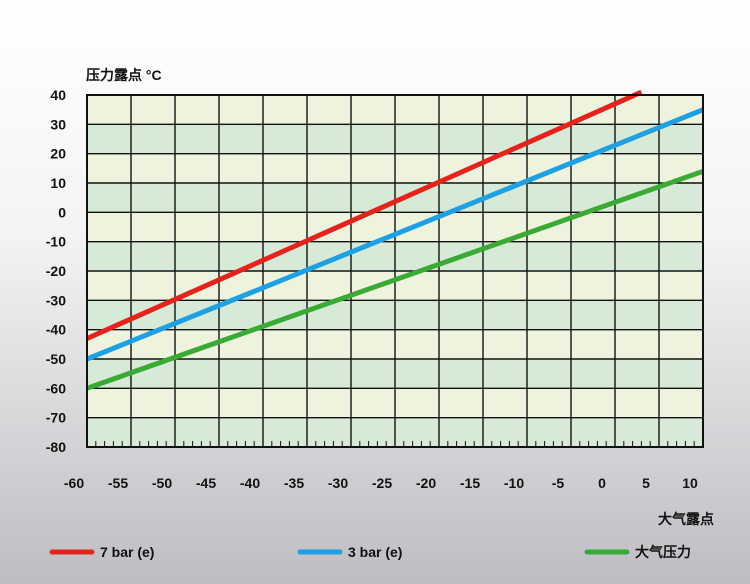 The image size is (750, 584). I want to click on y-tick-label: -50, so click(56, 359).